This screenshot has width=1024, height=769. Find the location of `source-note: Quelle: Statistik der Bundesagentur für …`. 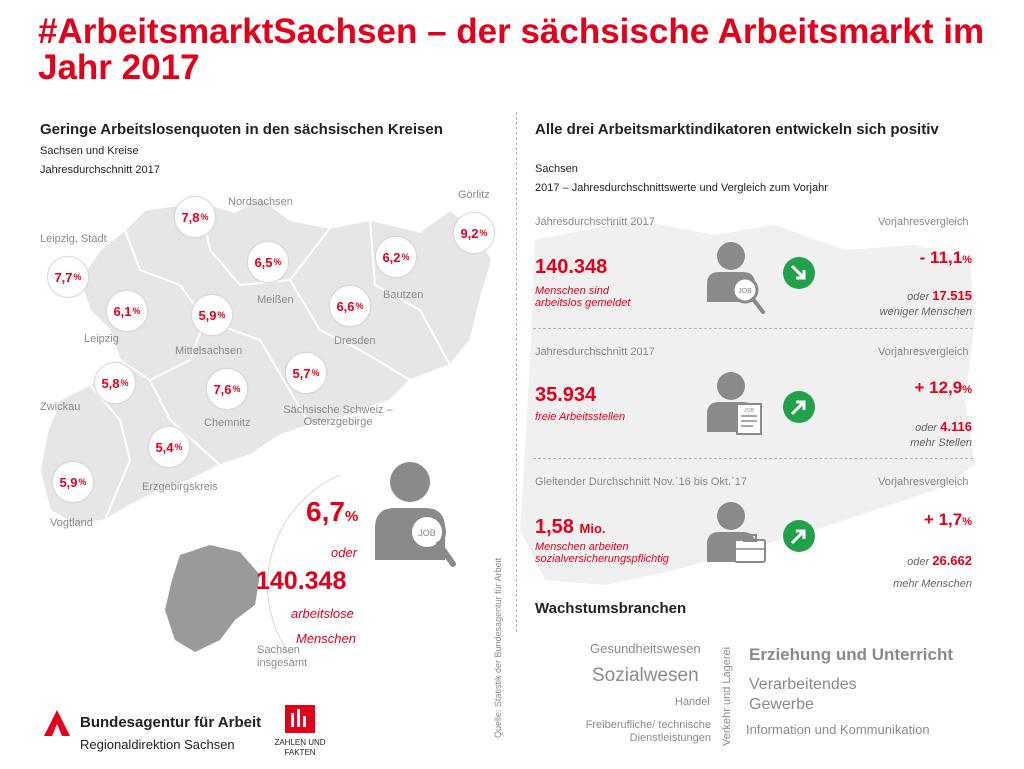

source-note: Quelle: Statistik der Bundesagentur für … is located at coordinates (498, 647).